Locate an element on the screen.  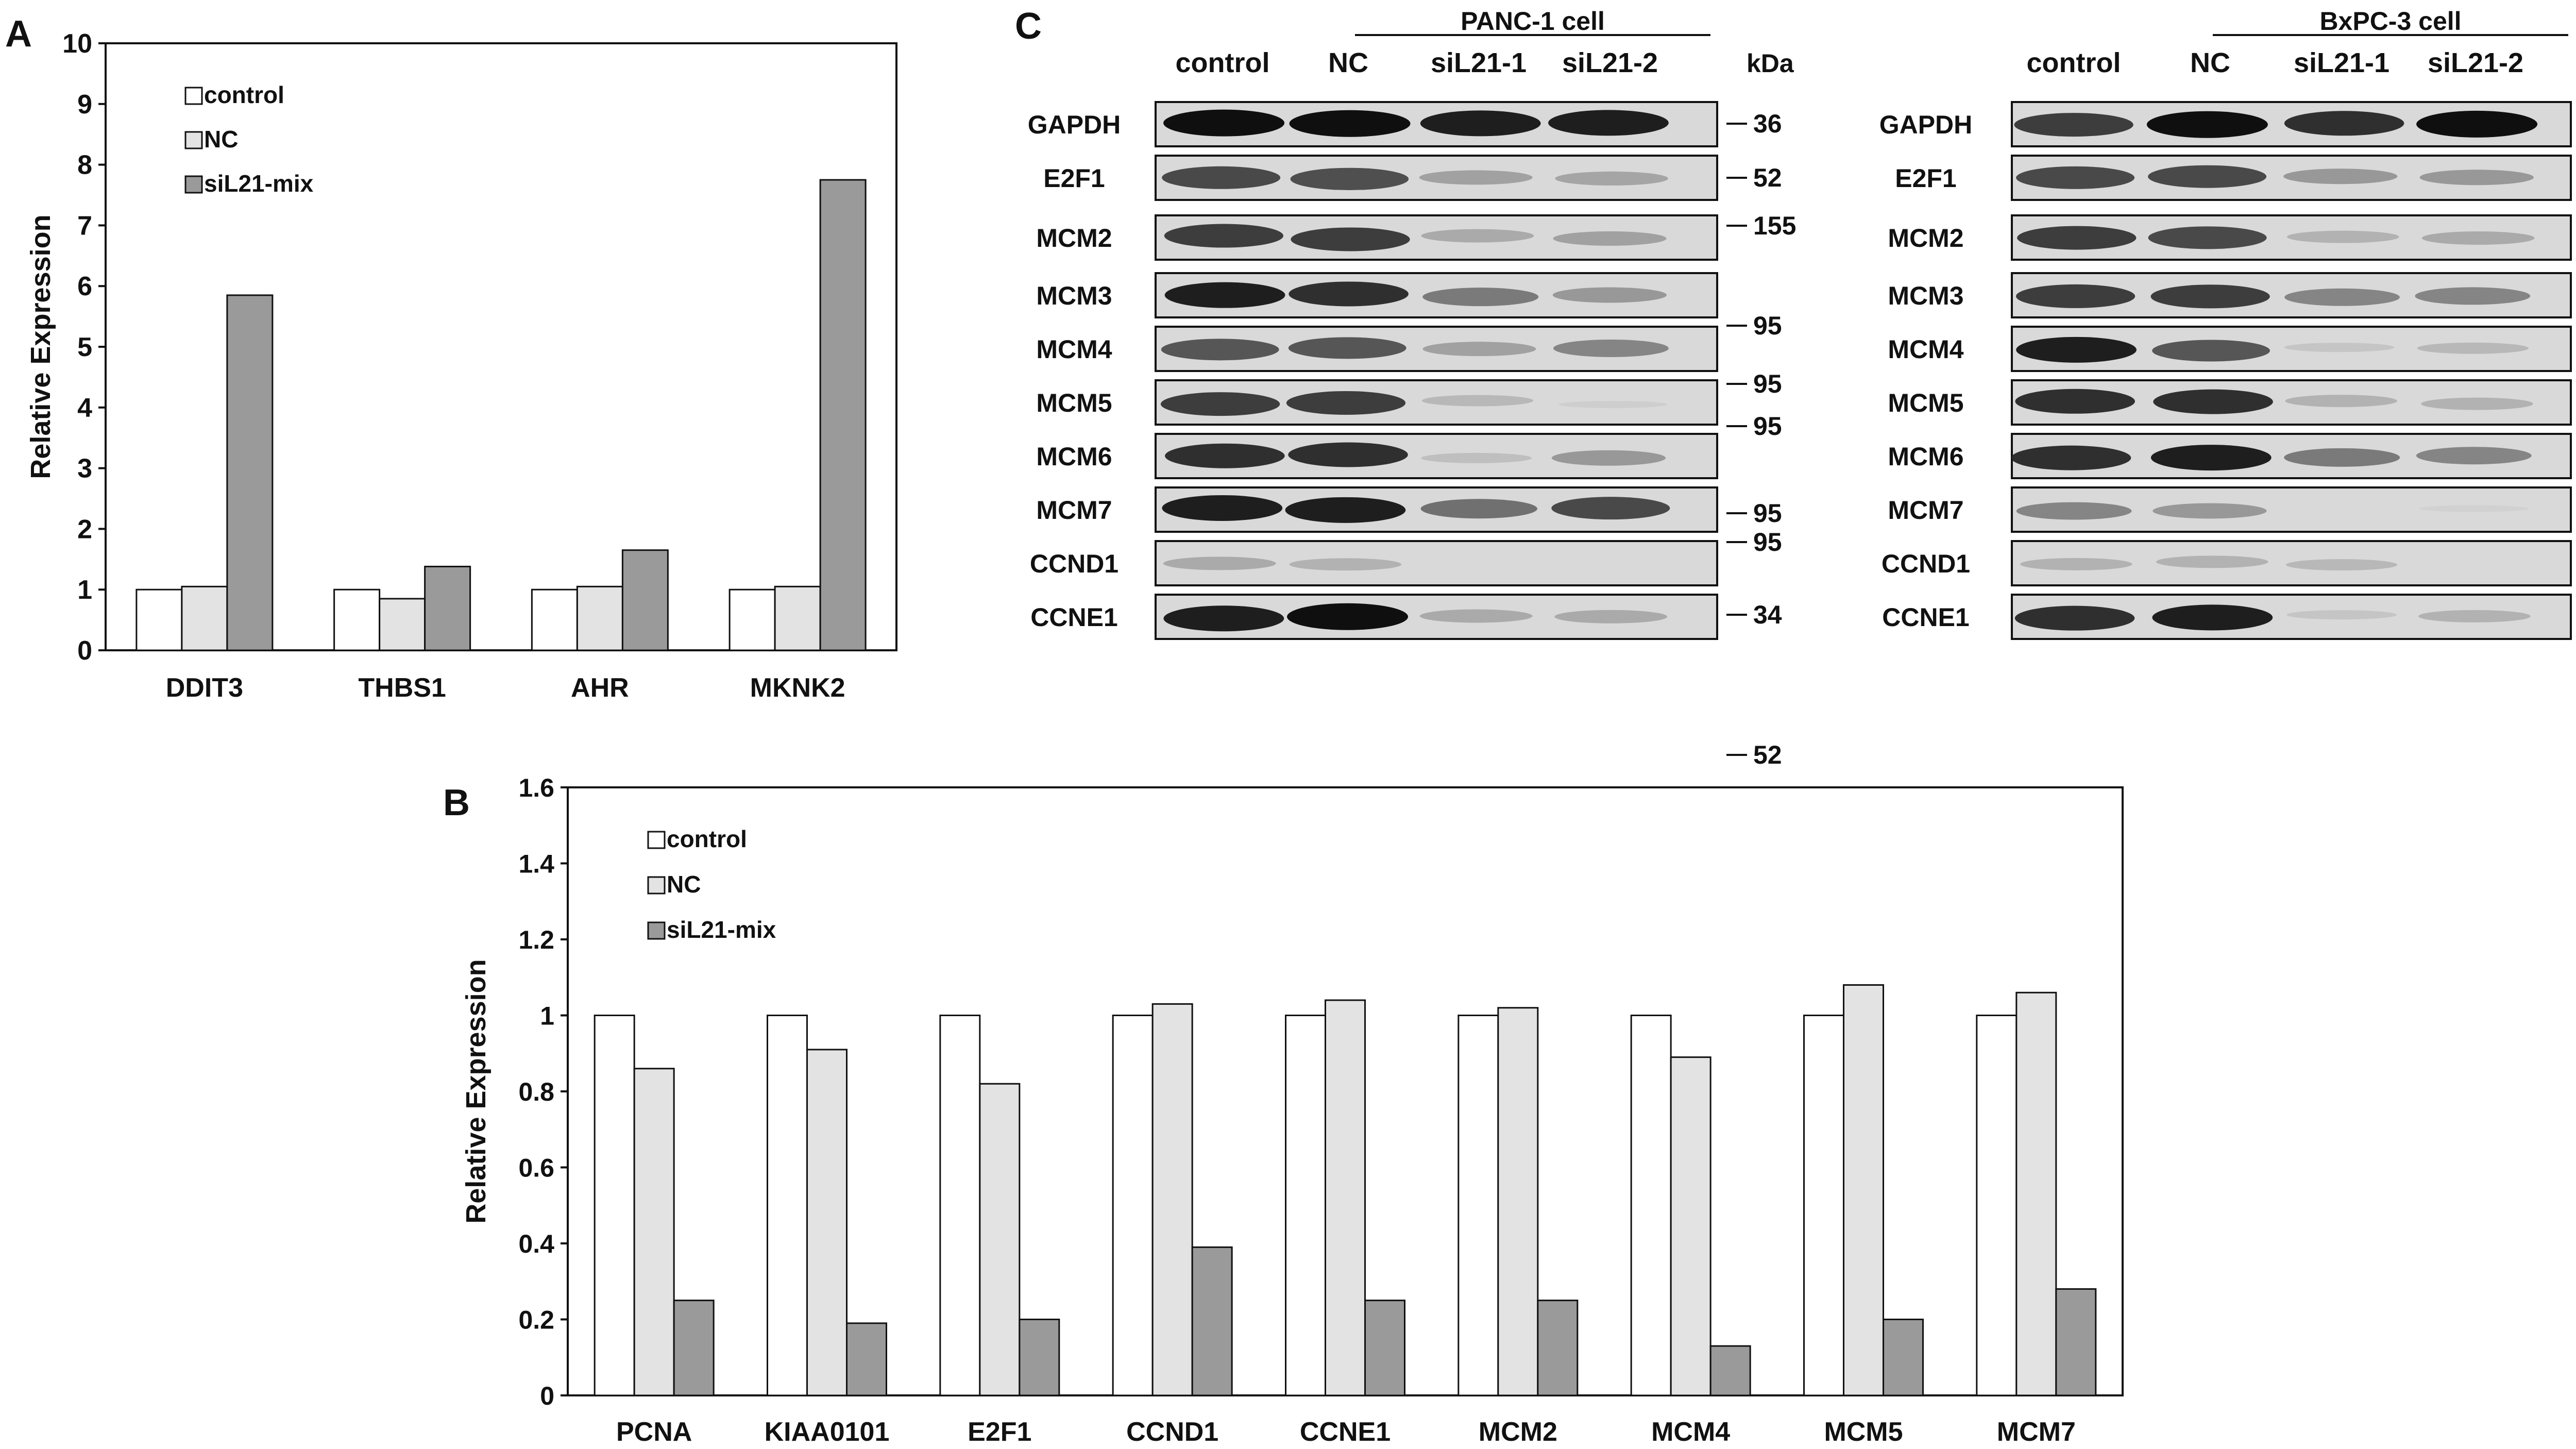
lane-label: siL21-1 is located at coordinates (1479, 62).